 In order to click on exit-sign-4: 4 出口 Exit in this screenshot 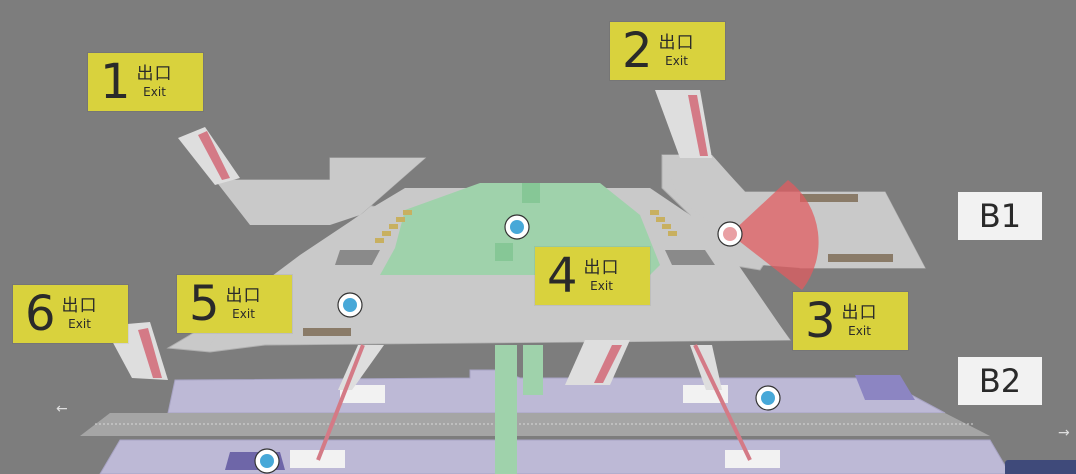, I will do `click(592, 276)`.